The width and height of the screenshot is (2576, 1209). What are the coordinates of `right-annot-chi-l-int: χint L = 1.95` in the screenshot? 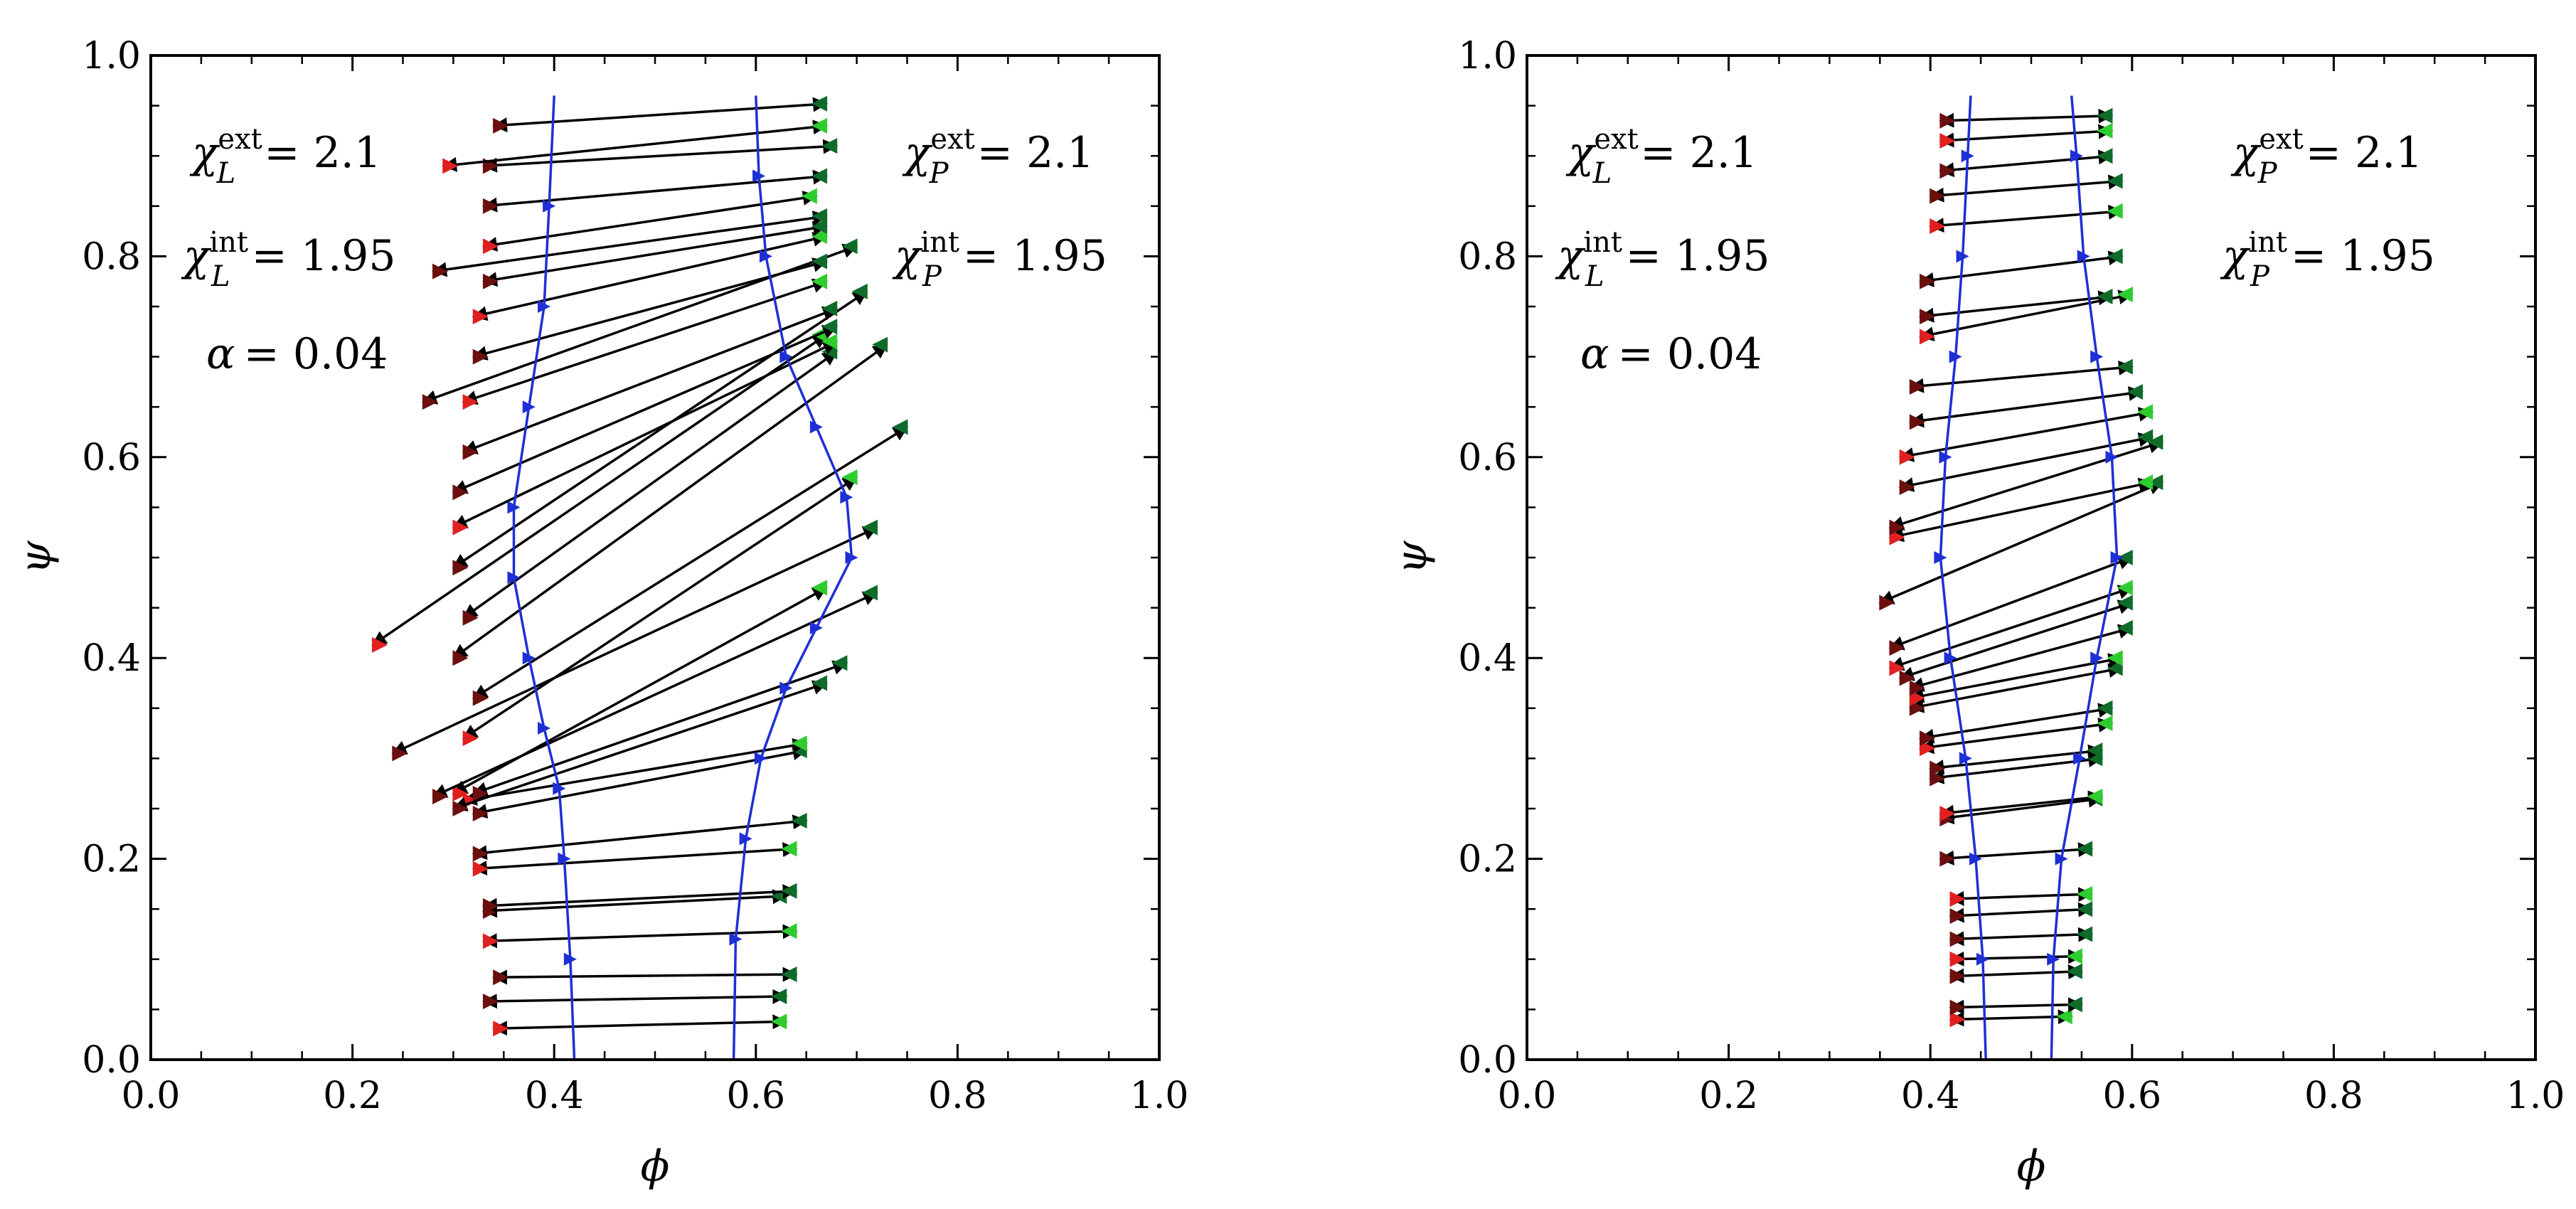 It's located at (1662, 259).